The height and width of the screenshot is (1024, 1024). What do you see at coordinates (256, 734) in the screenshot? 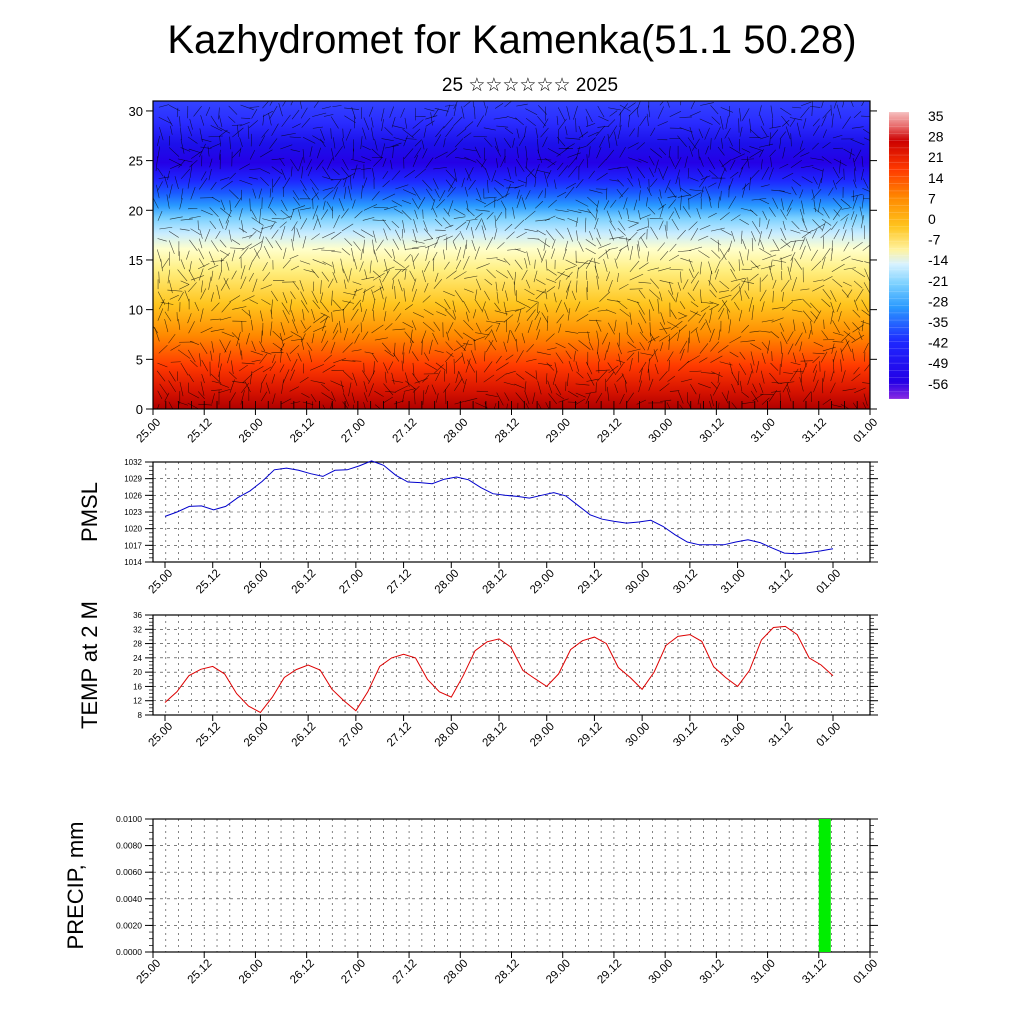
I see `x-tick-label: 26.00` at bounding box center [256, 734].